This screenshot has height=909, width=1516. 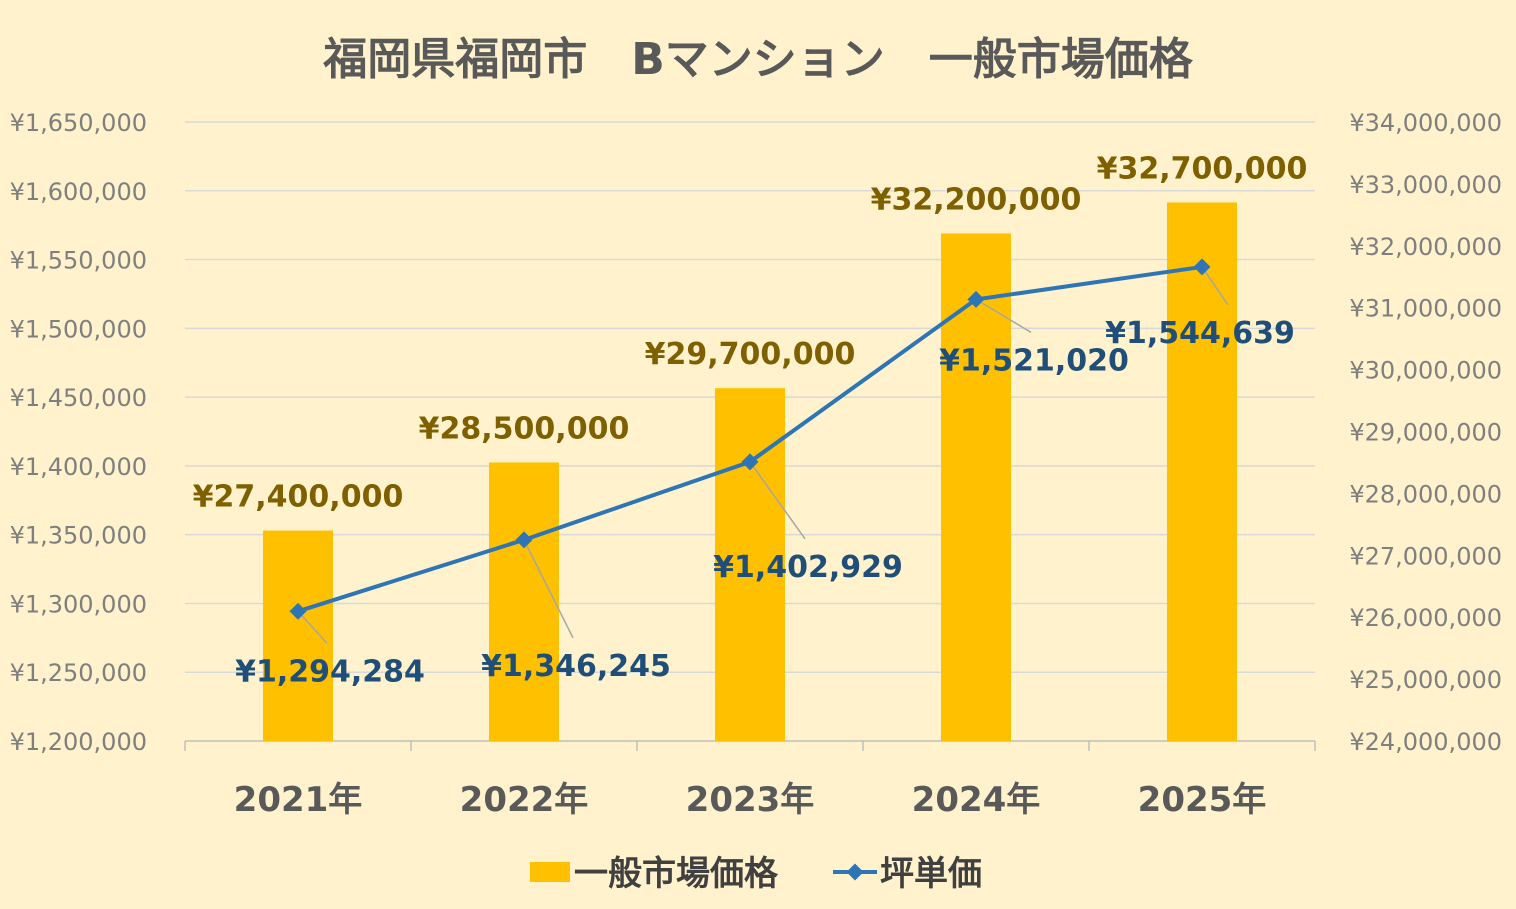 I want to click on right-axis-tick-label: ¥26,000,000, so click(x=1425, y=618).